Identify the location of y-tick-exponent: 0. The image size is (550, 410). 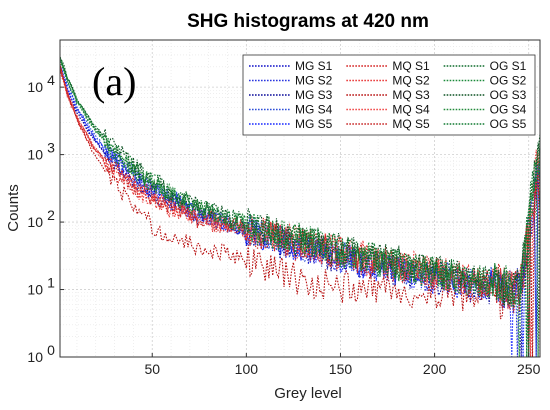
(51, 350).